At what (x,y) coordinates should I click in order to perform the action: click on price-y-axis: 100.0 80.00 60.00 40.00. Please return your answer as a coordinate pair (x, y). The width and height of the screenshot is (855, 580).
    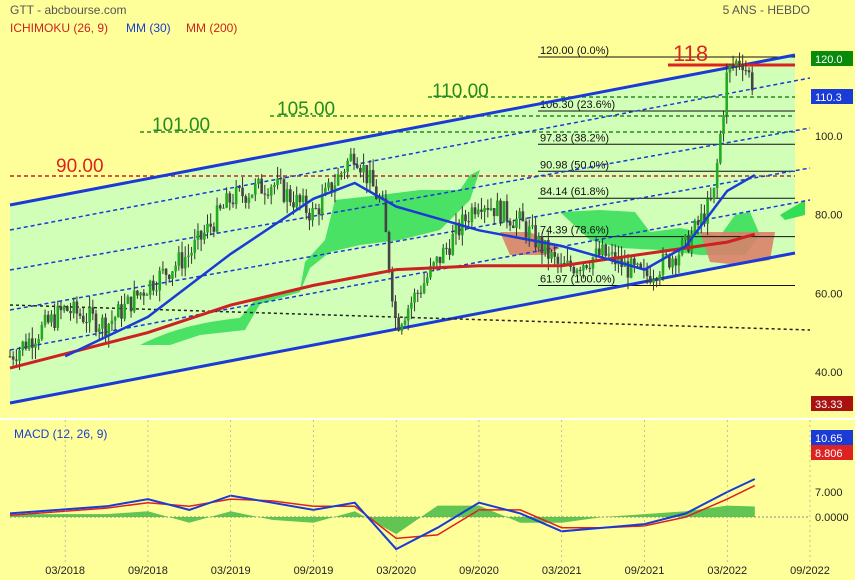
    Looking at the image, I should click on (829, 255).